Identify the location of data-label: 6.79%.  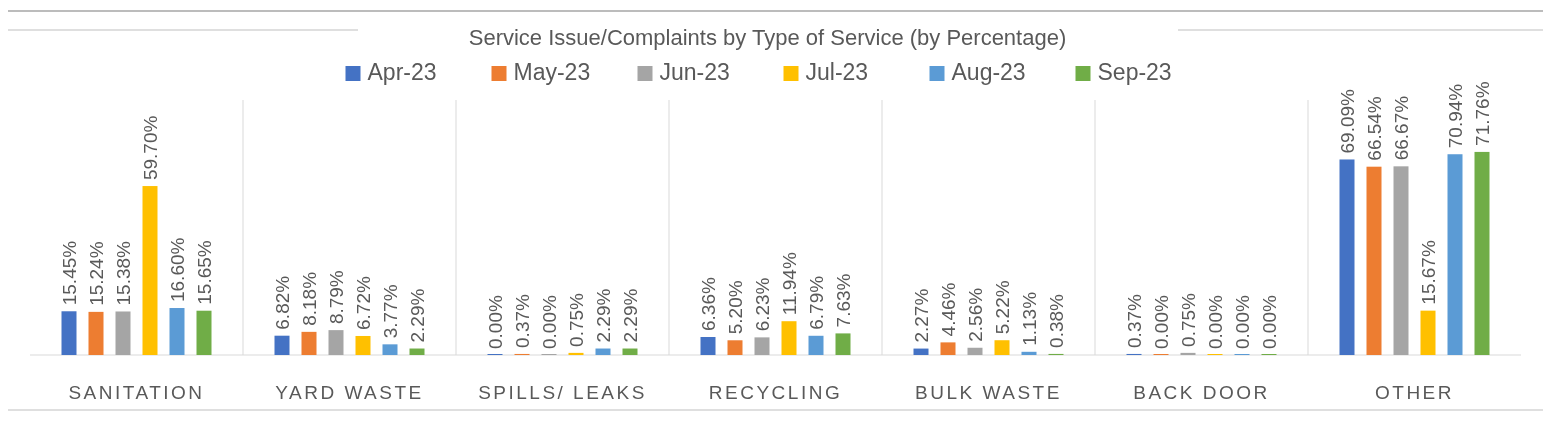
(816, 302).